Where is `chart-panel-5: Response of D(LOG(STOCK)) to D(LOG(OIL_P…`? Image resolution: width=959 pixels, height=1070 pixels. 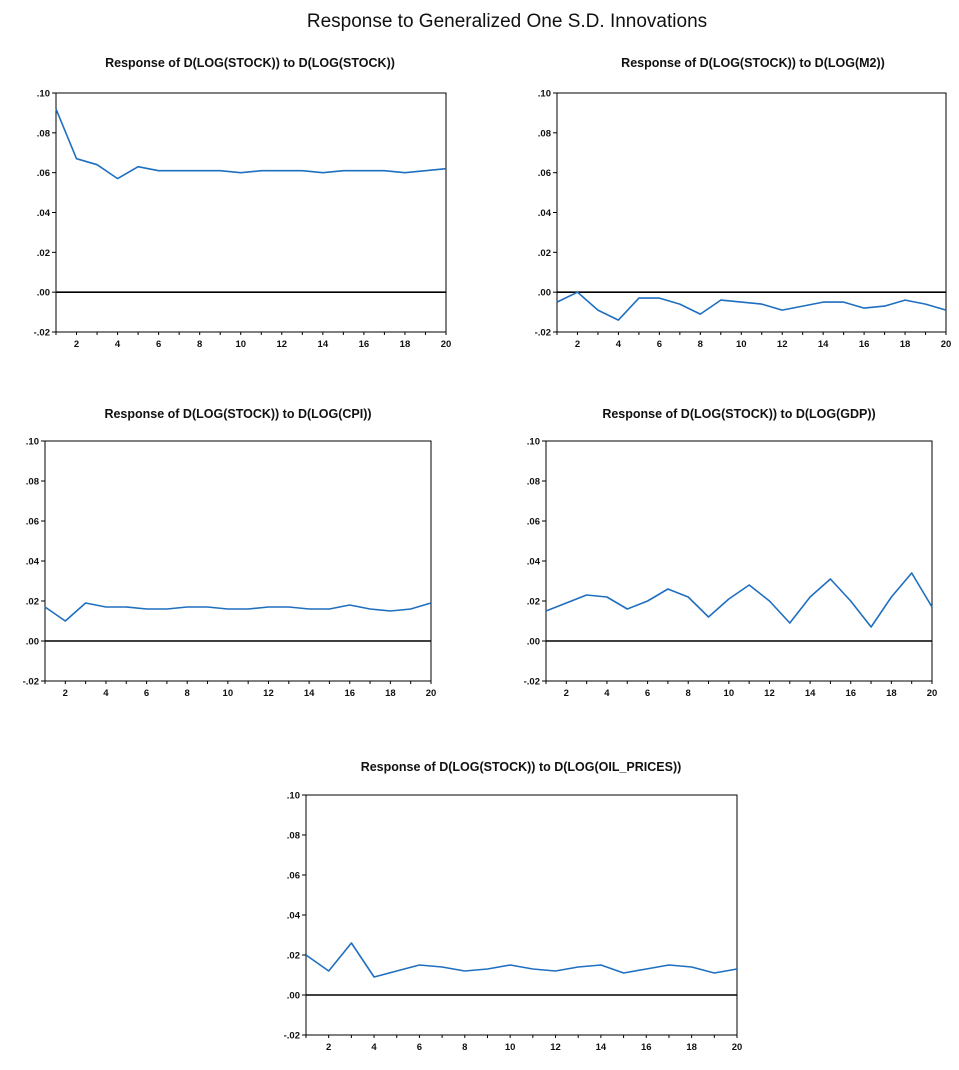
chart-panel-5: Response of D(LOG(STOCK)) to D(LOG(OIL_P… is located at coordinates (513, 906).